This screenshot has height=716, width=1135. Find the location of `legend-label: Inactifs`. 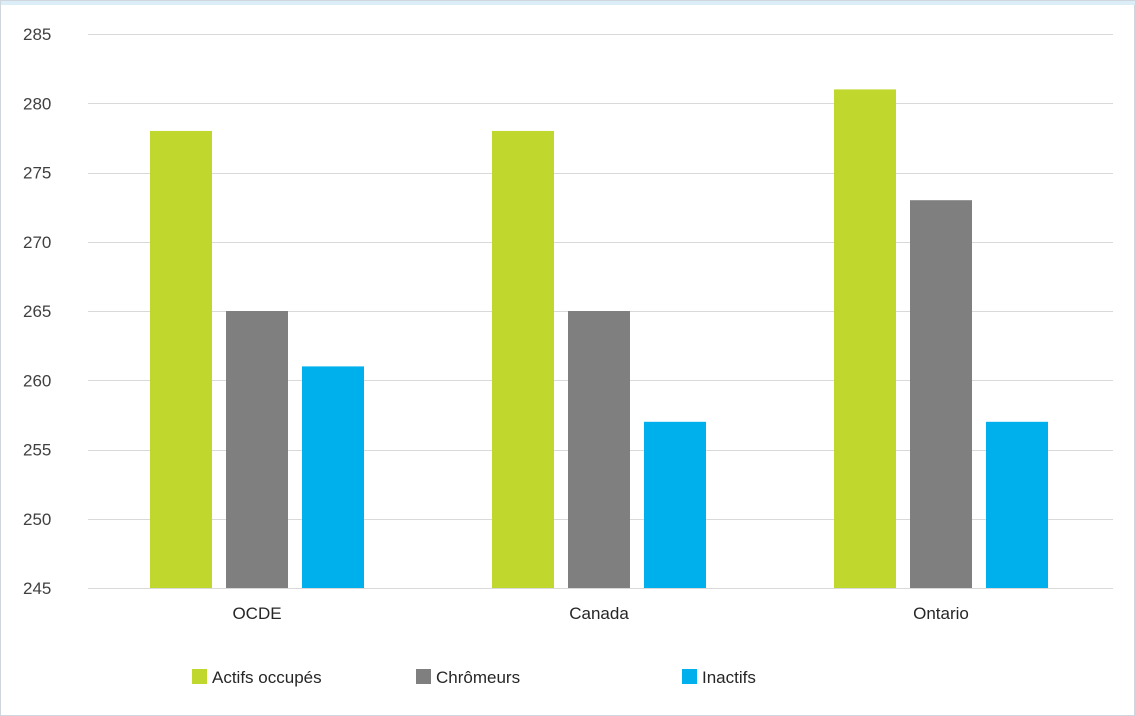

legend-label: Inactifs is located at coordinates (729, 677).